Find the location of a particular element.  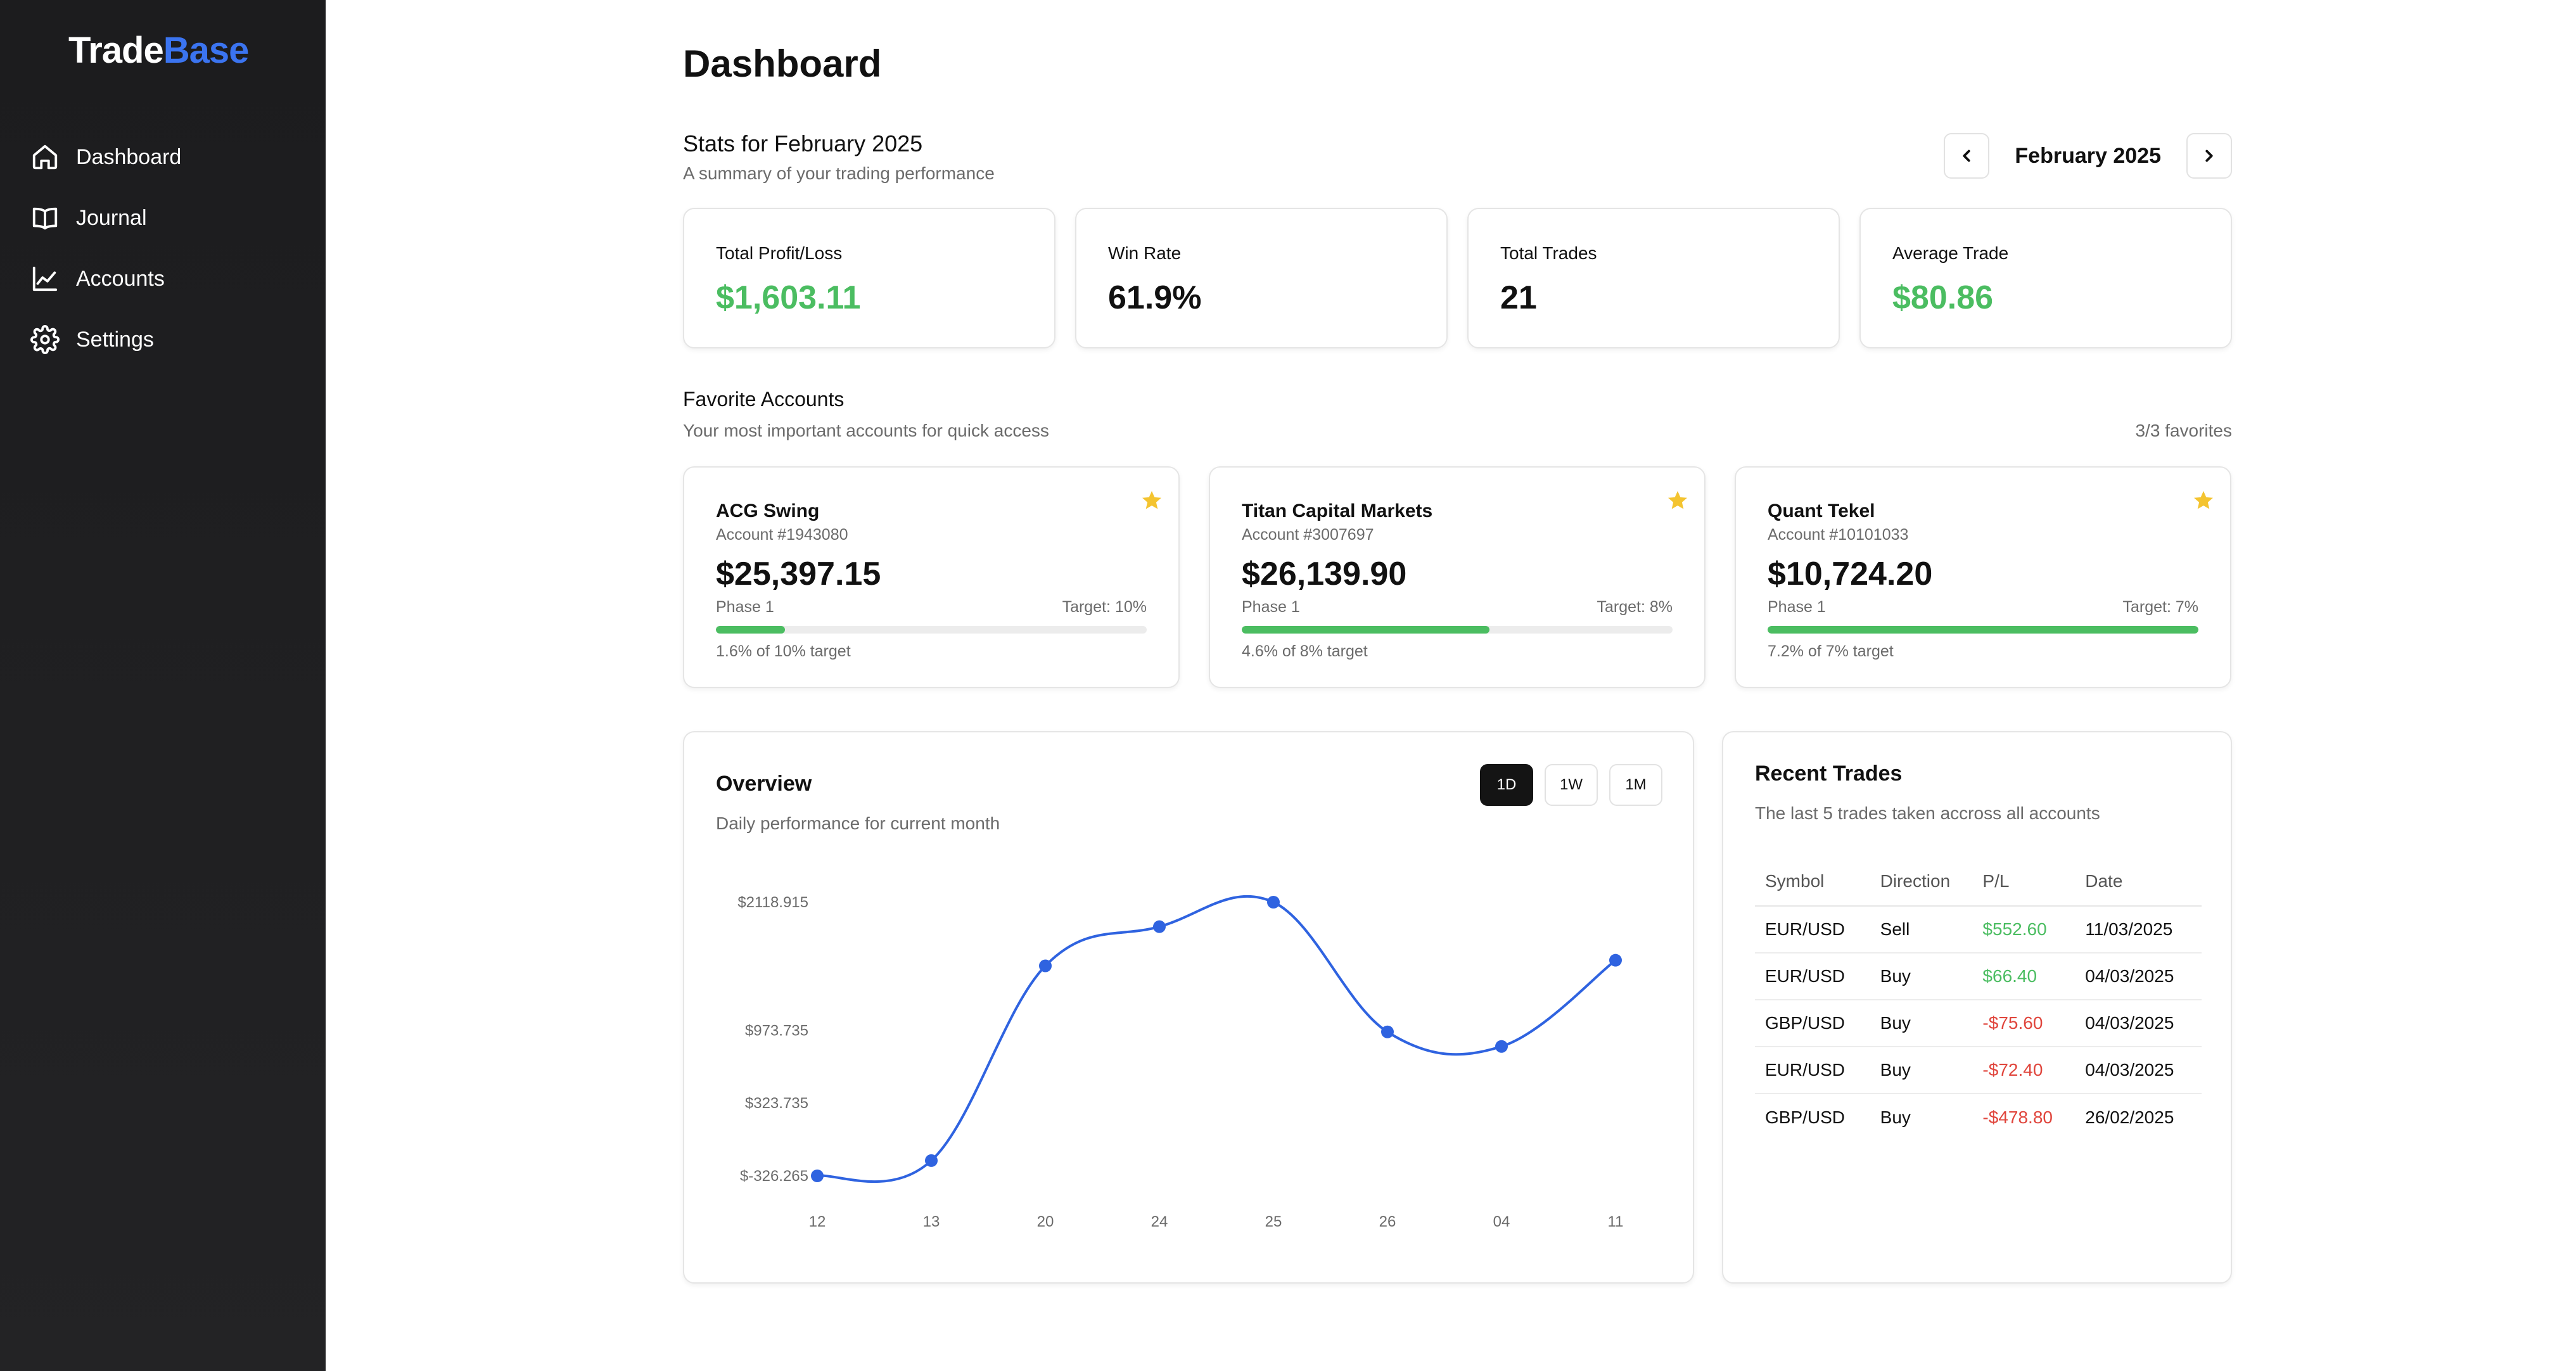

stat-label: Total Profit/Loss is located at coordinates (779, 253).